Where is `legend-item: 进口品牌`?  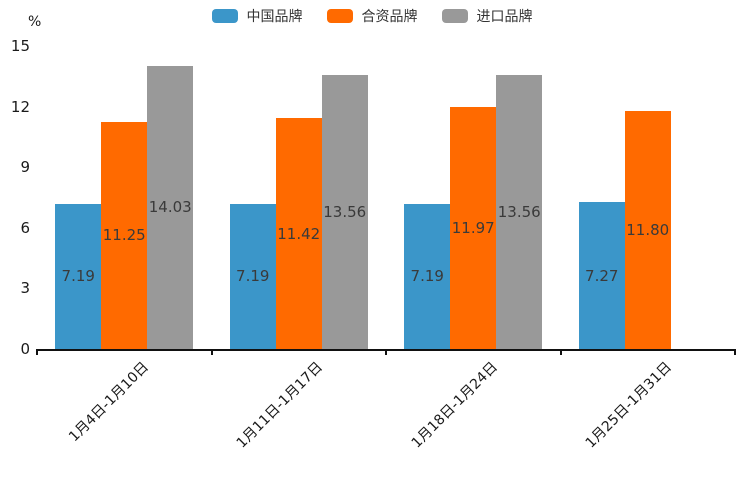
legend-item: 进口品牌 is located at coordinates (487, 16).